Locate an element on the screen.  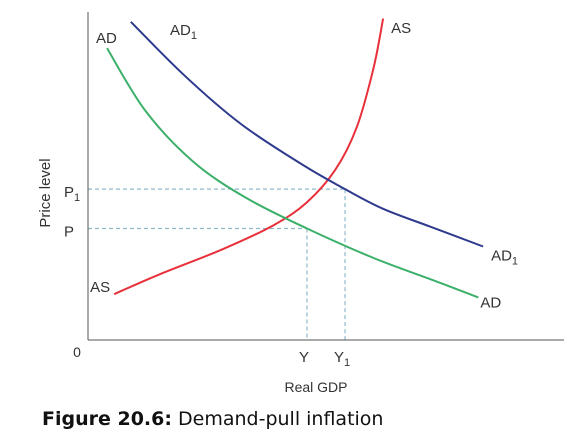
origin-label: 0 is located at coordinates (77, 352).